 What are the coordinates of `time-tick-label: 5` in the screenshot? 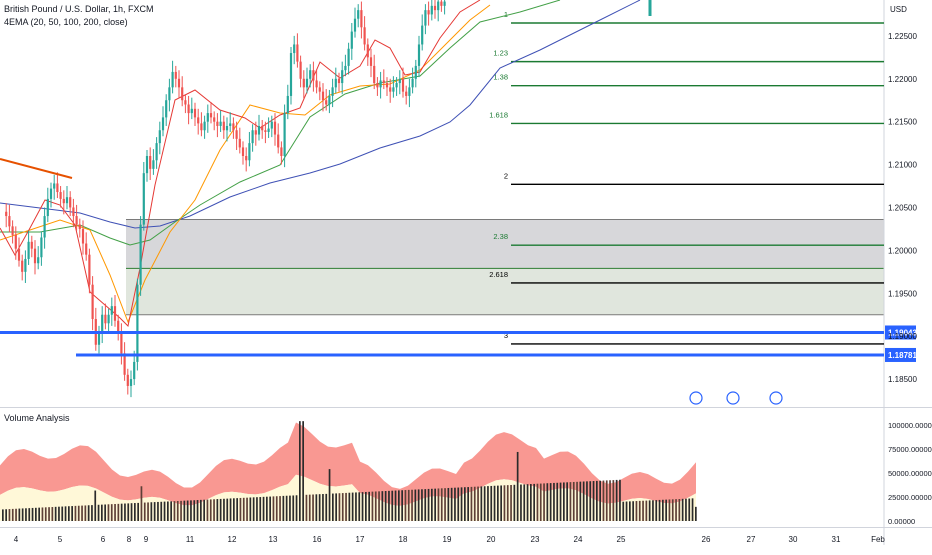 It's located at (60, 539).